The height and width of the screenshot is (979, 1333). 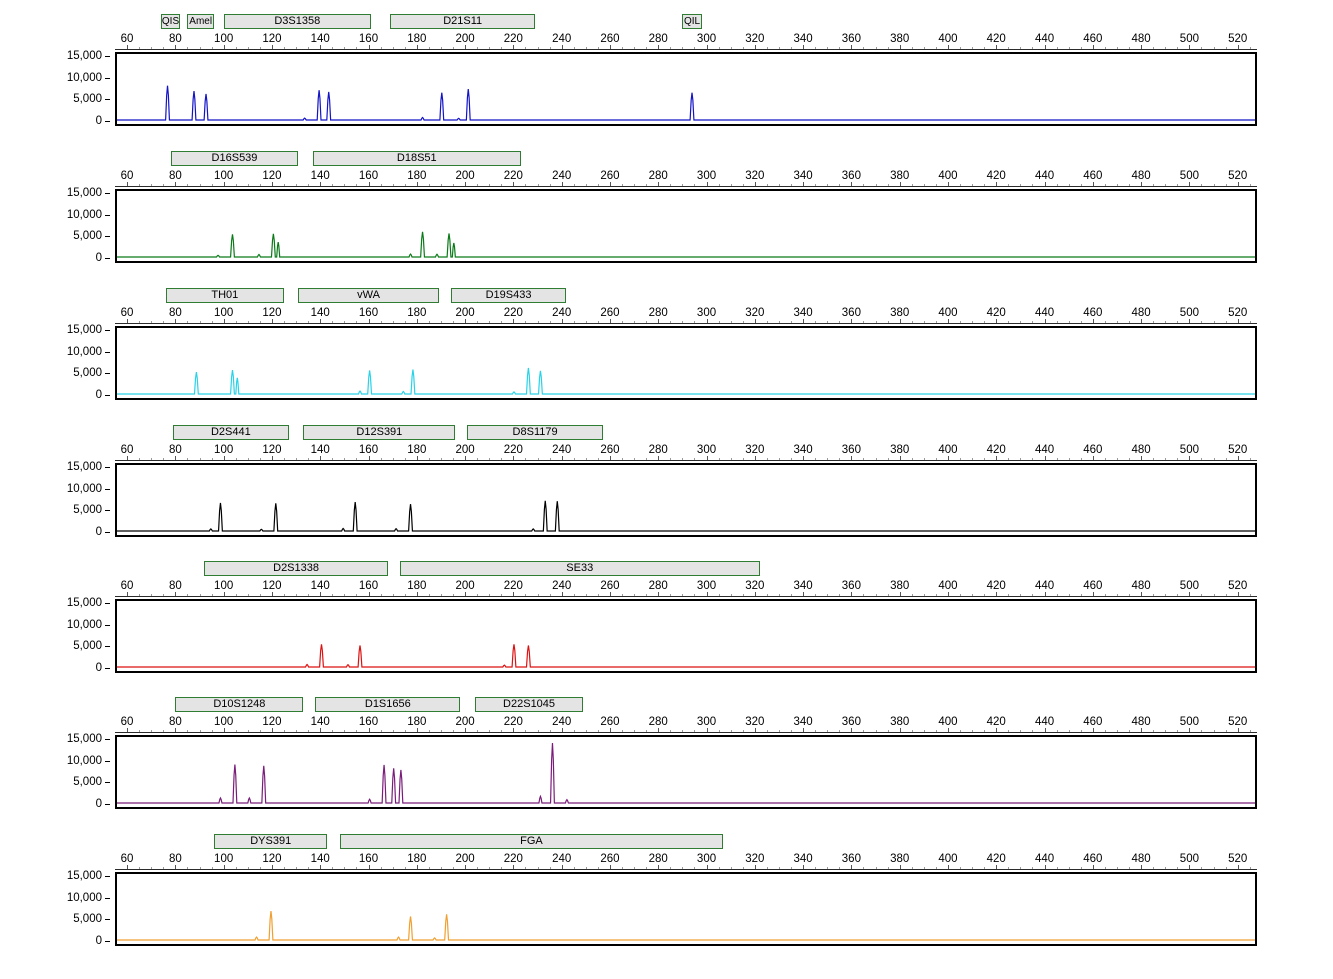 What do you see at coordinates (529, 704) in the screenshot?
I see `marker-box-d22s1045: D22S1045` at bounding box center [529, 704].